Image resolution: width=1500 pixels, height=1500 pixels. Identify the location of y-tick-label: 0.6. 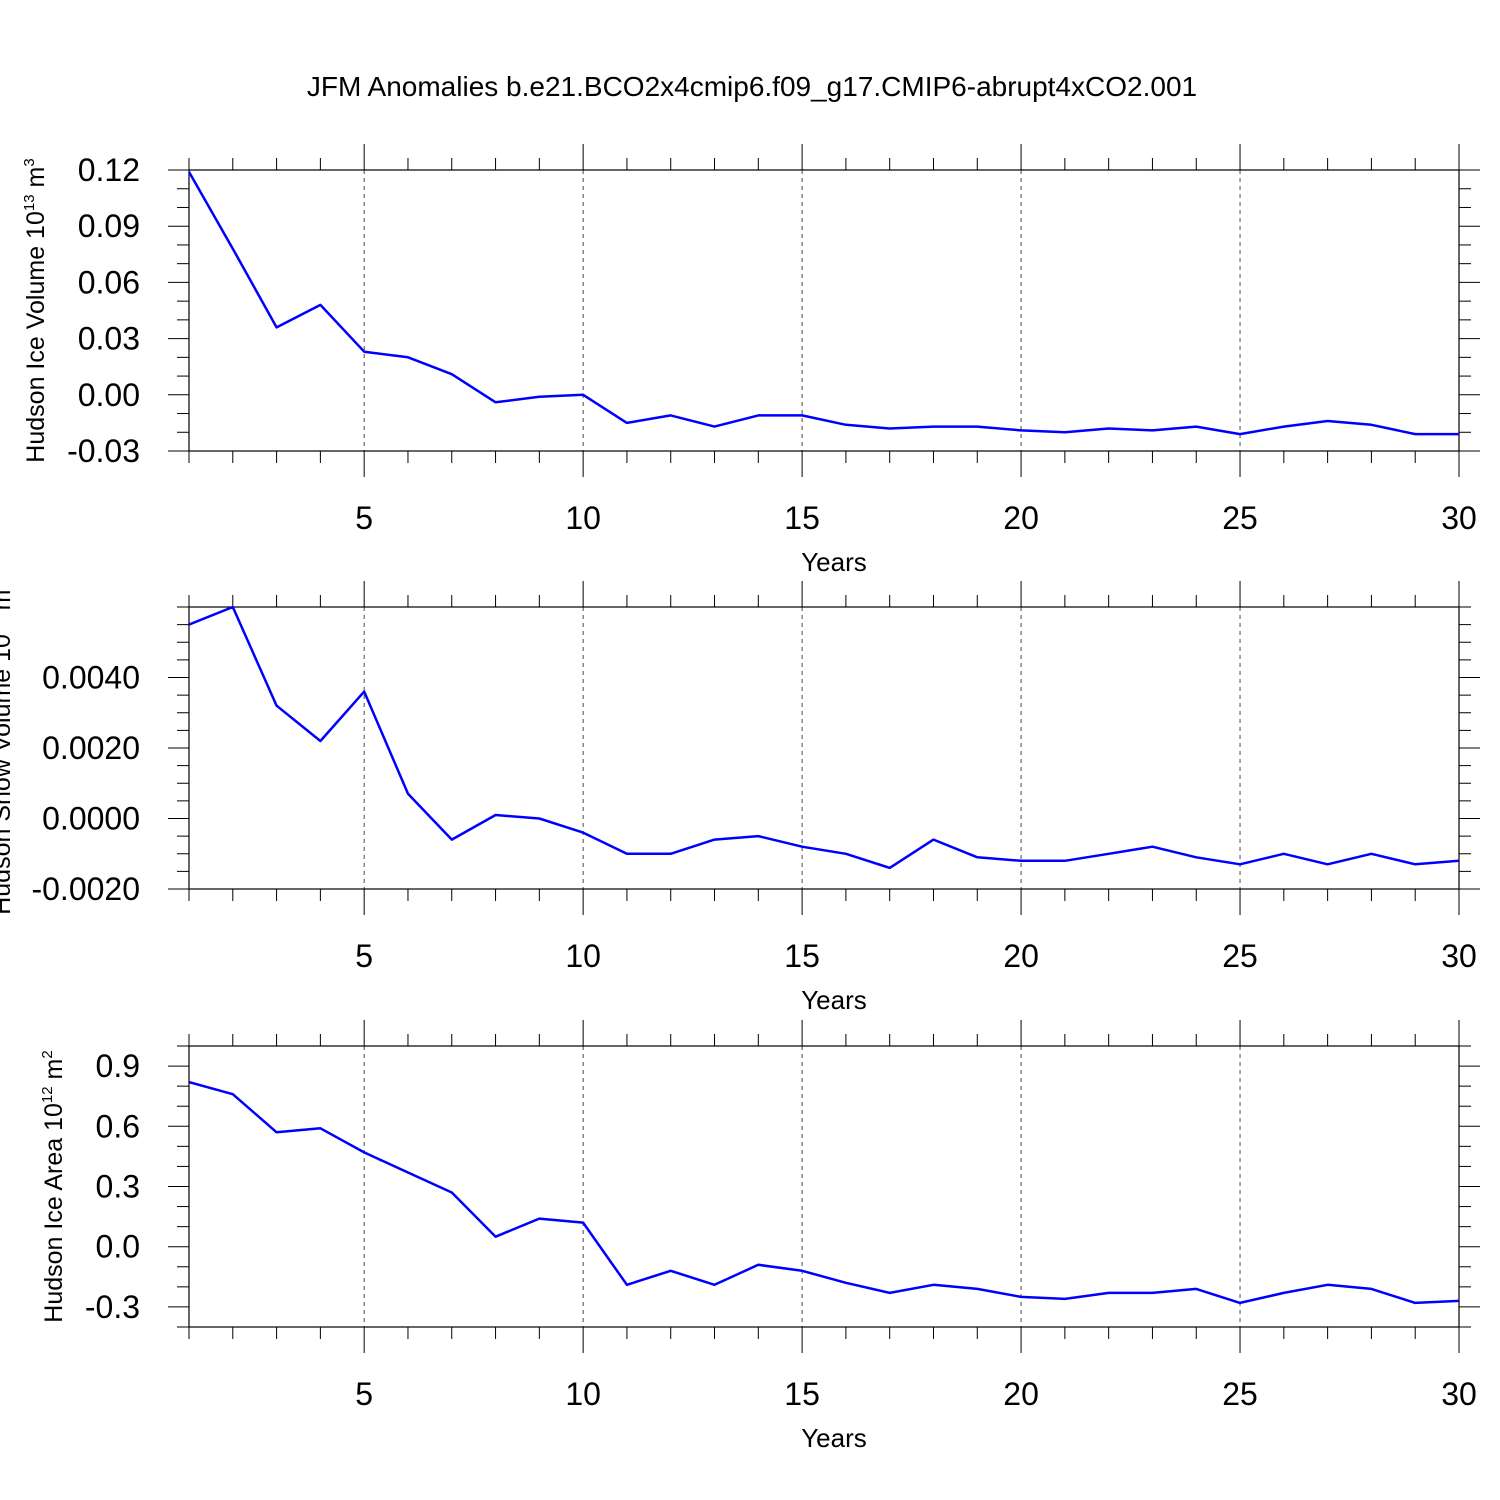
(118, 1126).